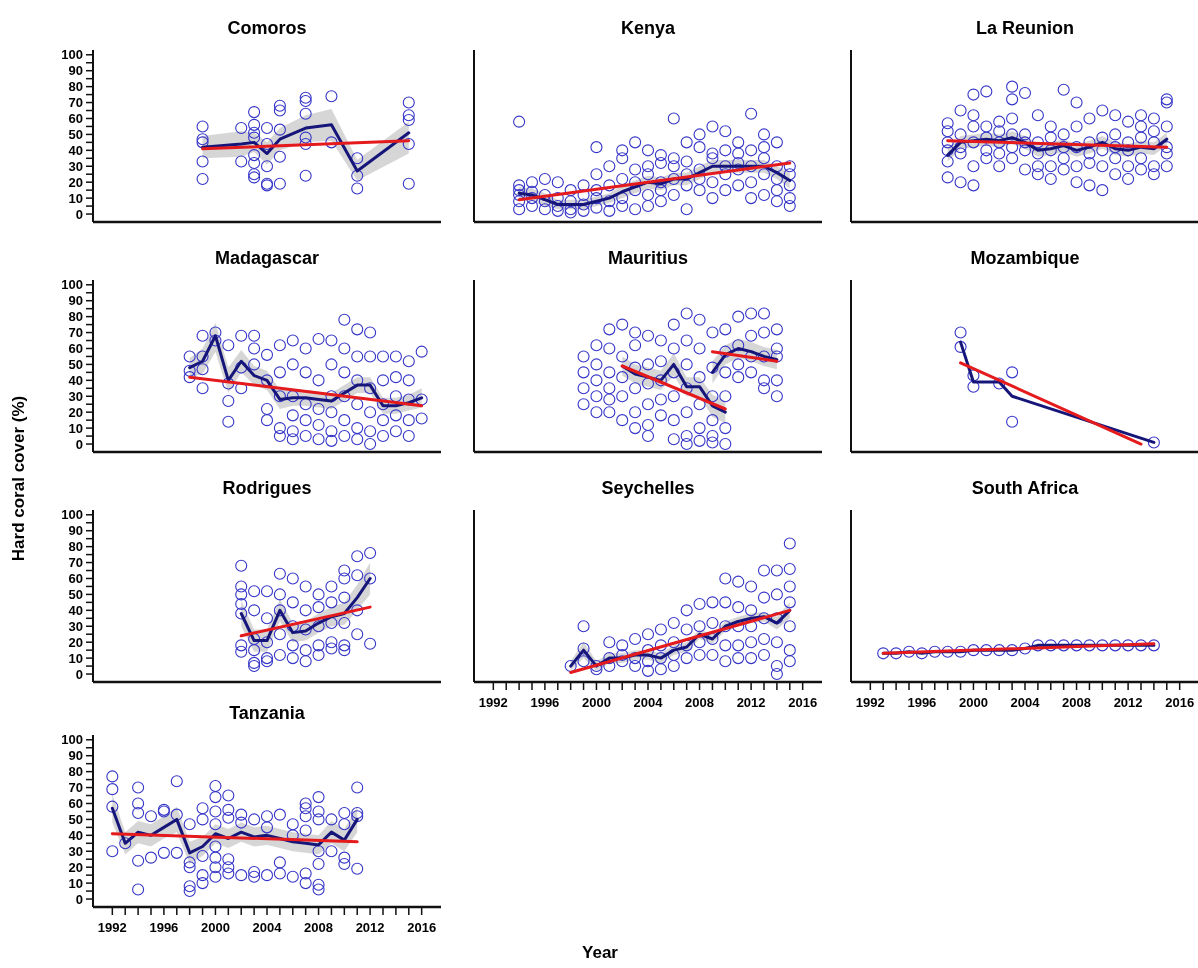  Describe the element at coordinates (18, 478) in the screenshot. I see `y-axis-title: Hard coral cover (%)` at that location.